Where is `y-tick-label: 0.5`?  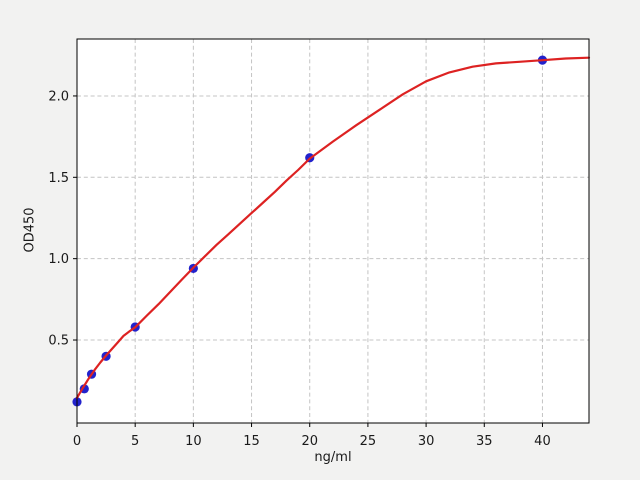
y-tick-label: 0.5 is located at coordinates (58, 341).